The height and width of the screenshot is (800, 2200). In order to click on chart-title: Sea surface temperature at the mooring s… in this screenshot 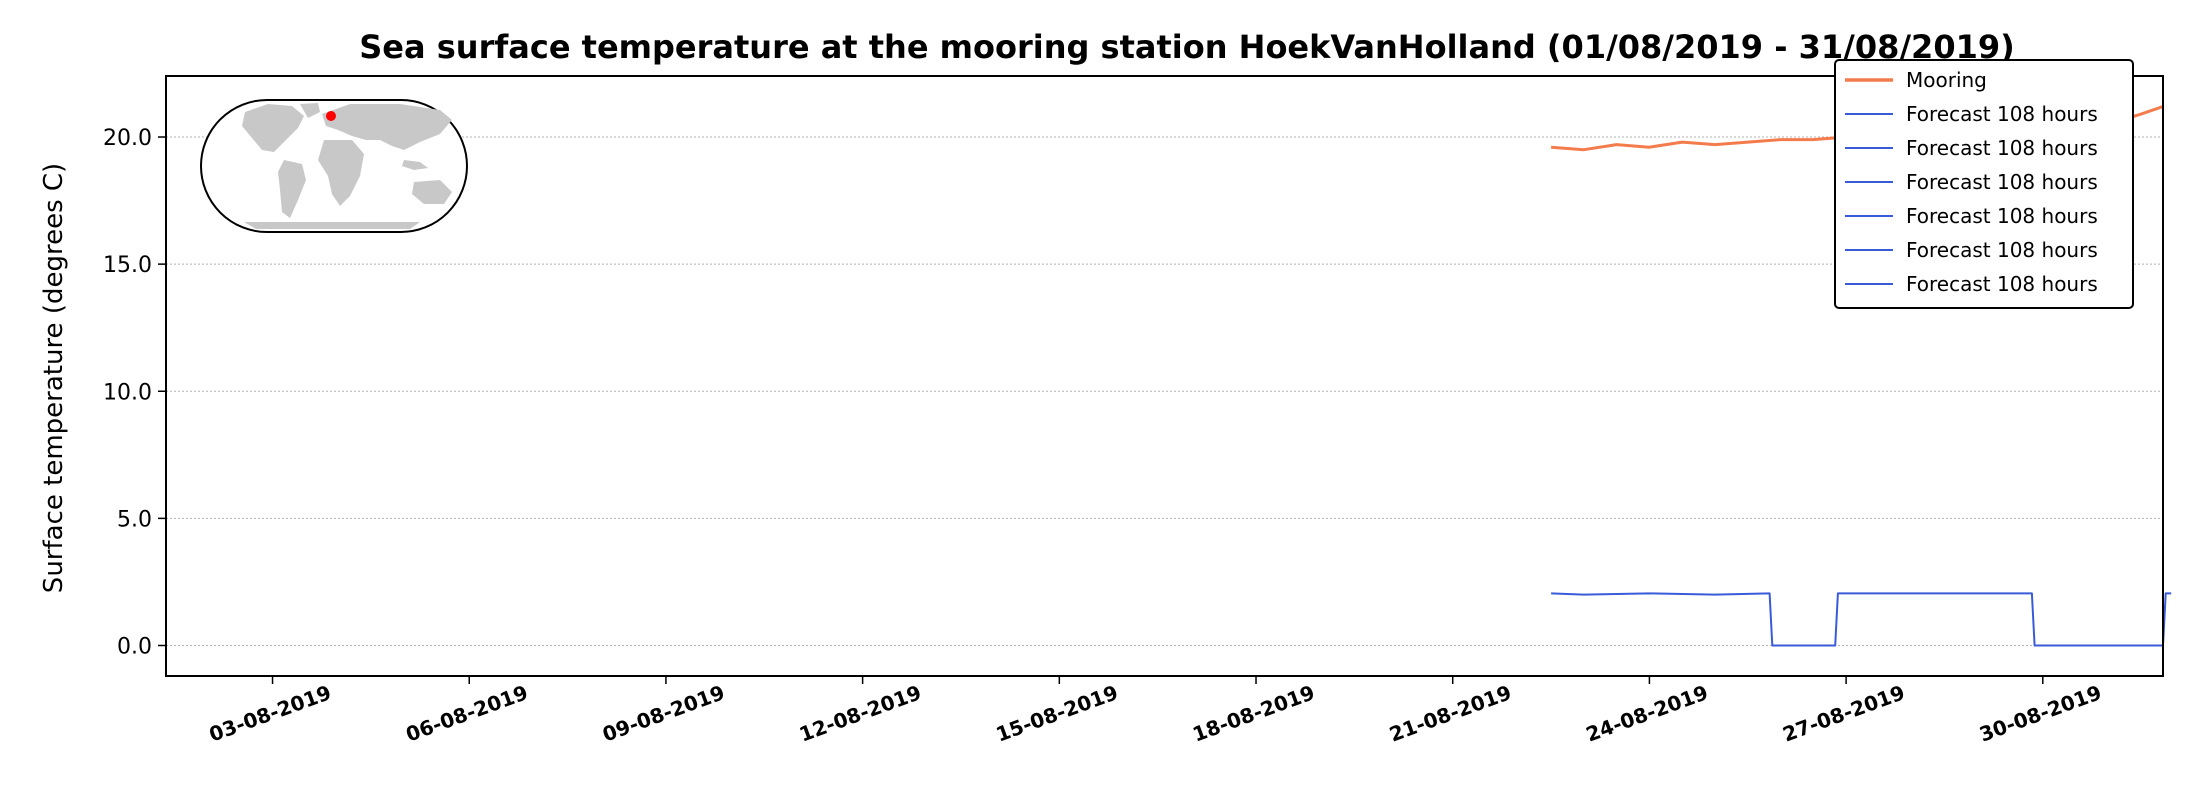, I will do `click(1186, 47)`.